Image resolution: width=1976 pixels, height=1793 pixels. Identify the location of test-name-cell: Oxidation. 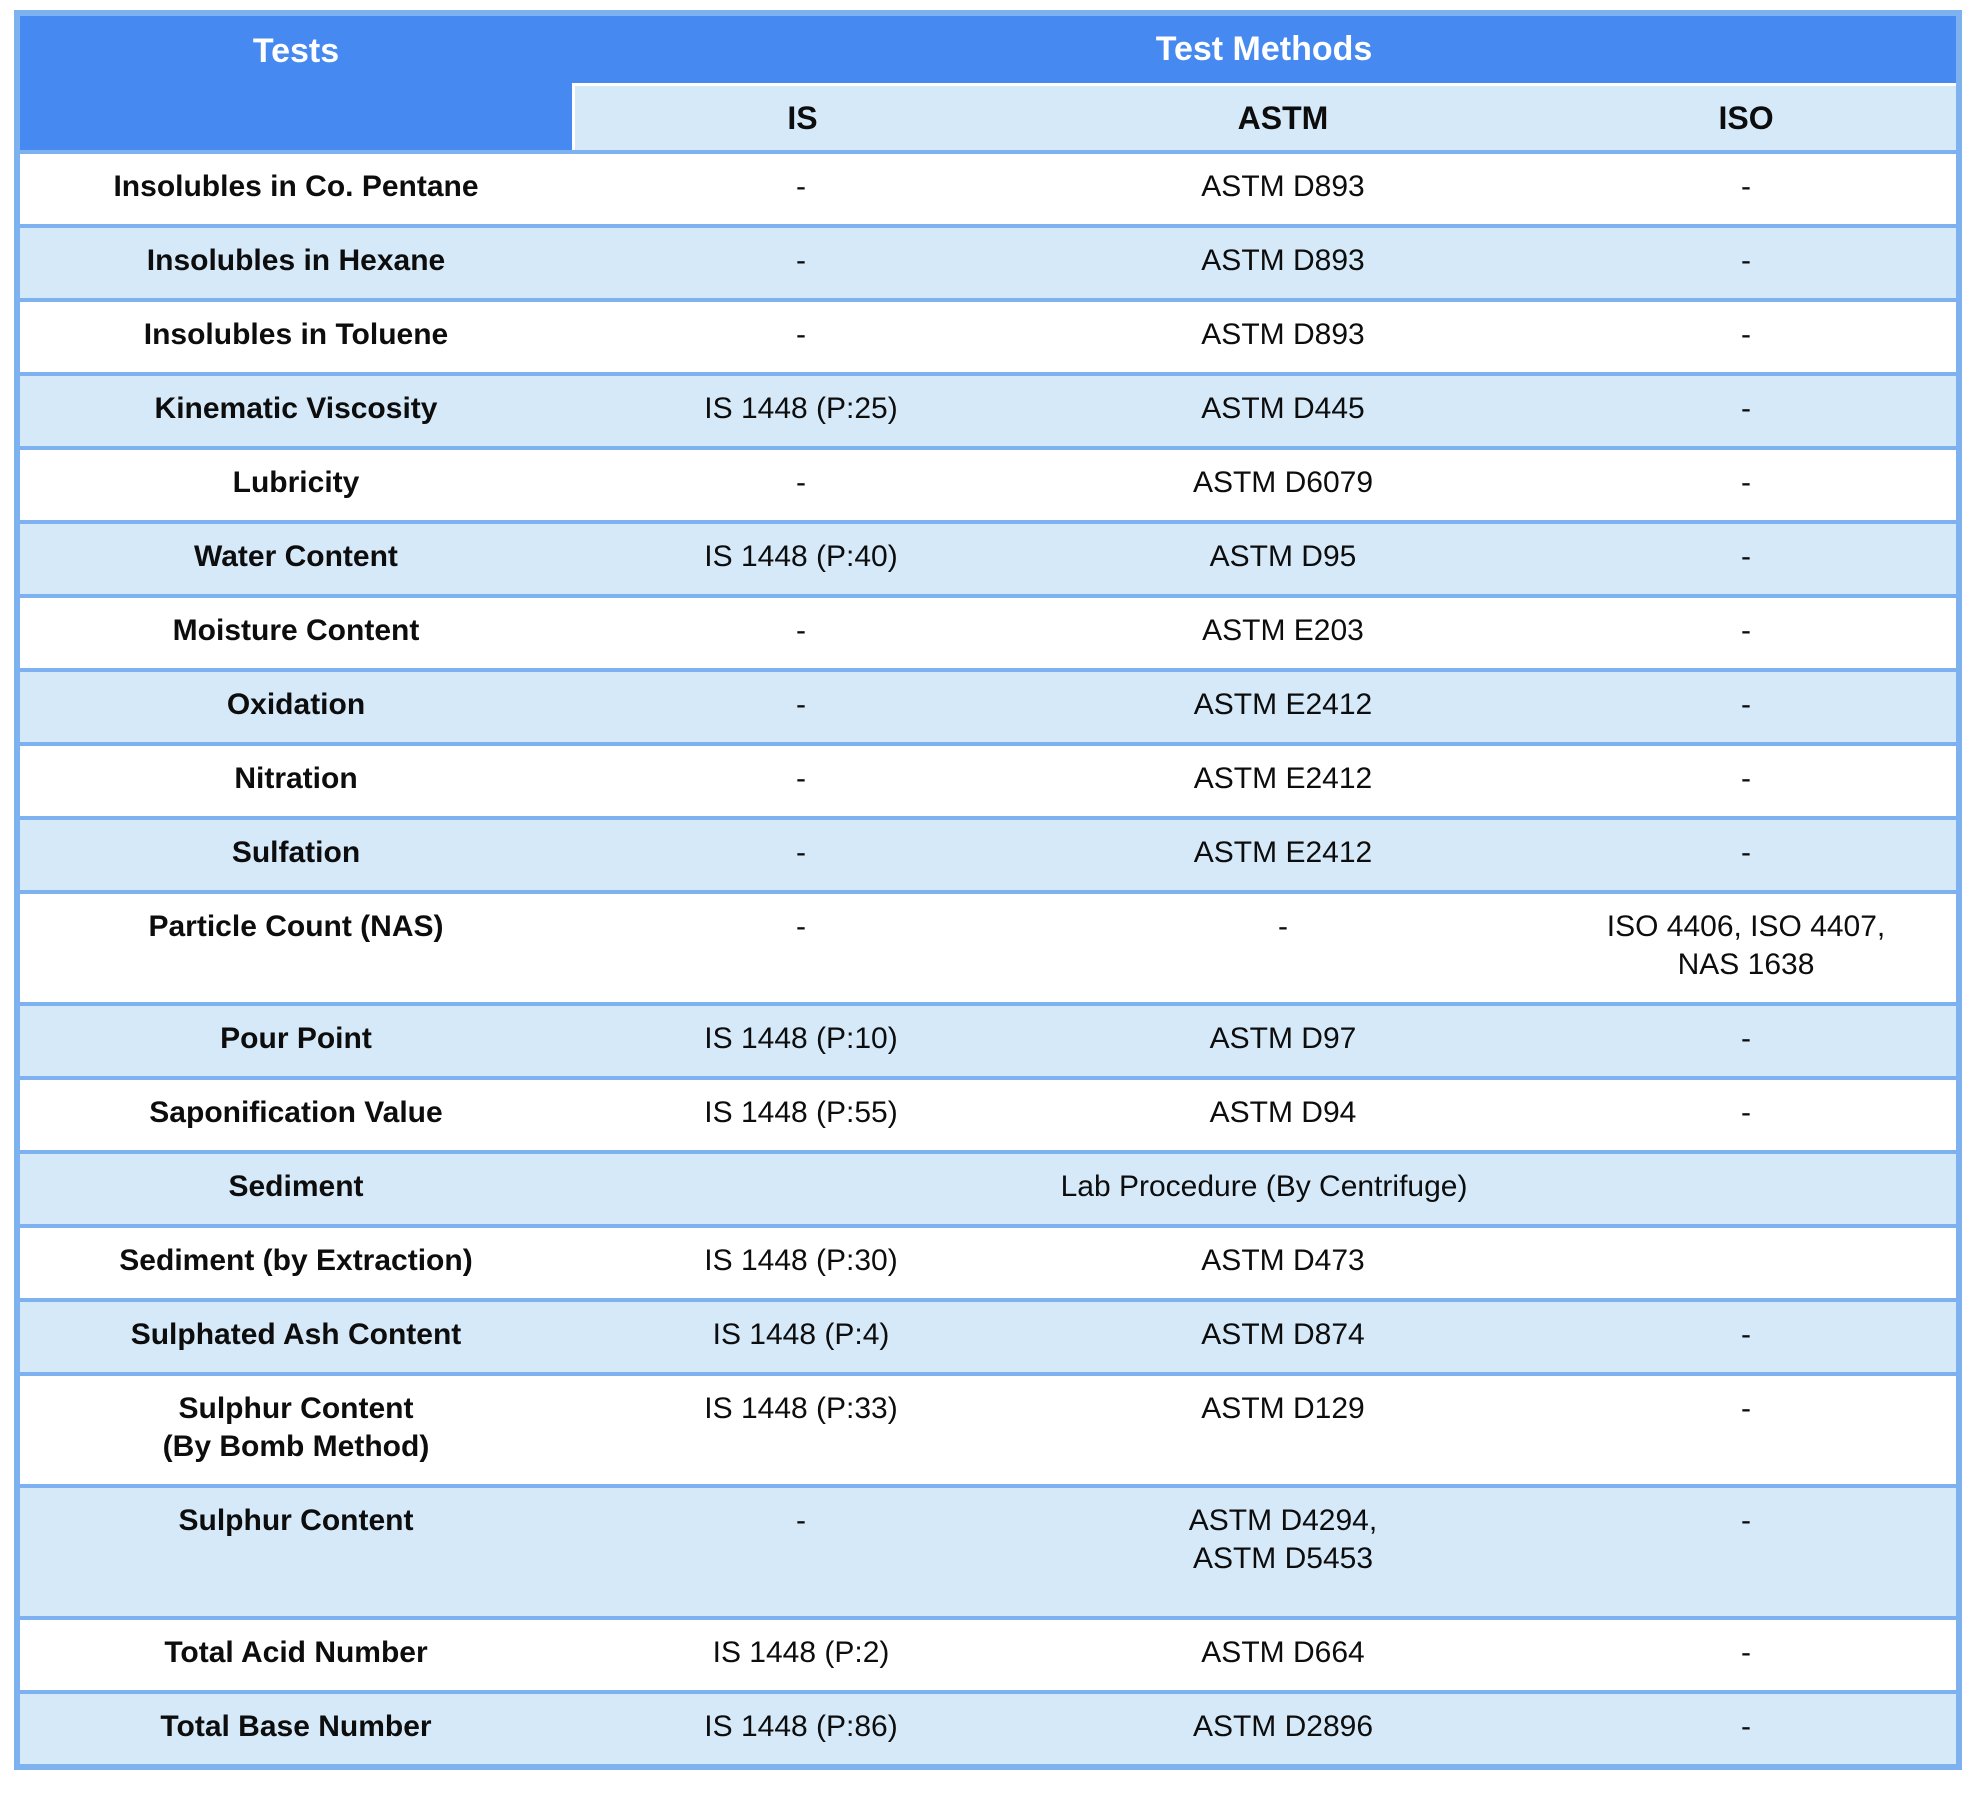
(296, 705).